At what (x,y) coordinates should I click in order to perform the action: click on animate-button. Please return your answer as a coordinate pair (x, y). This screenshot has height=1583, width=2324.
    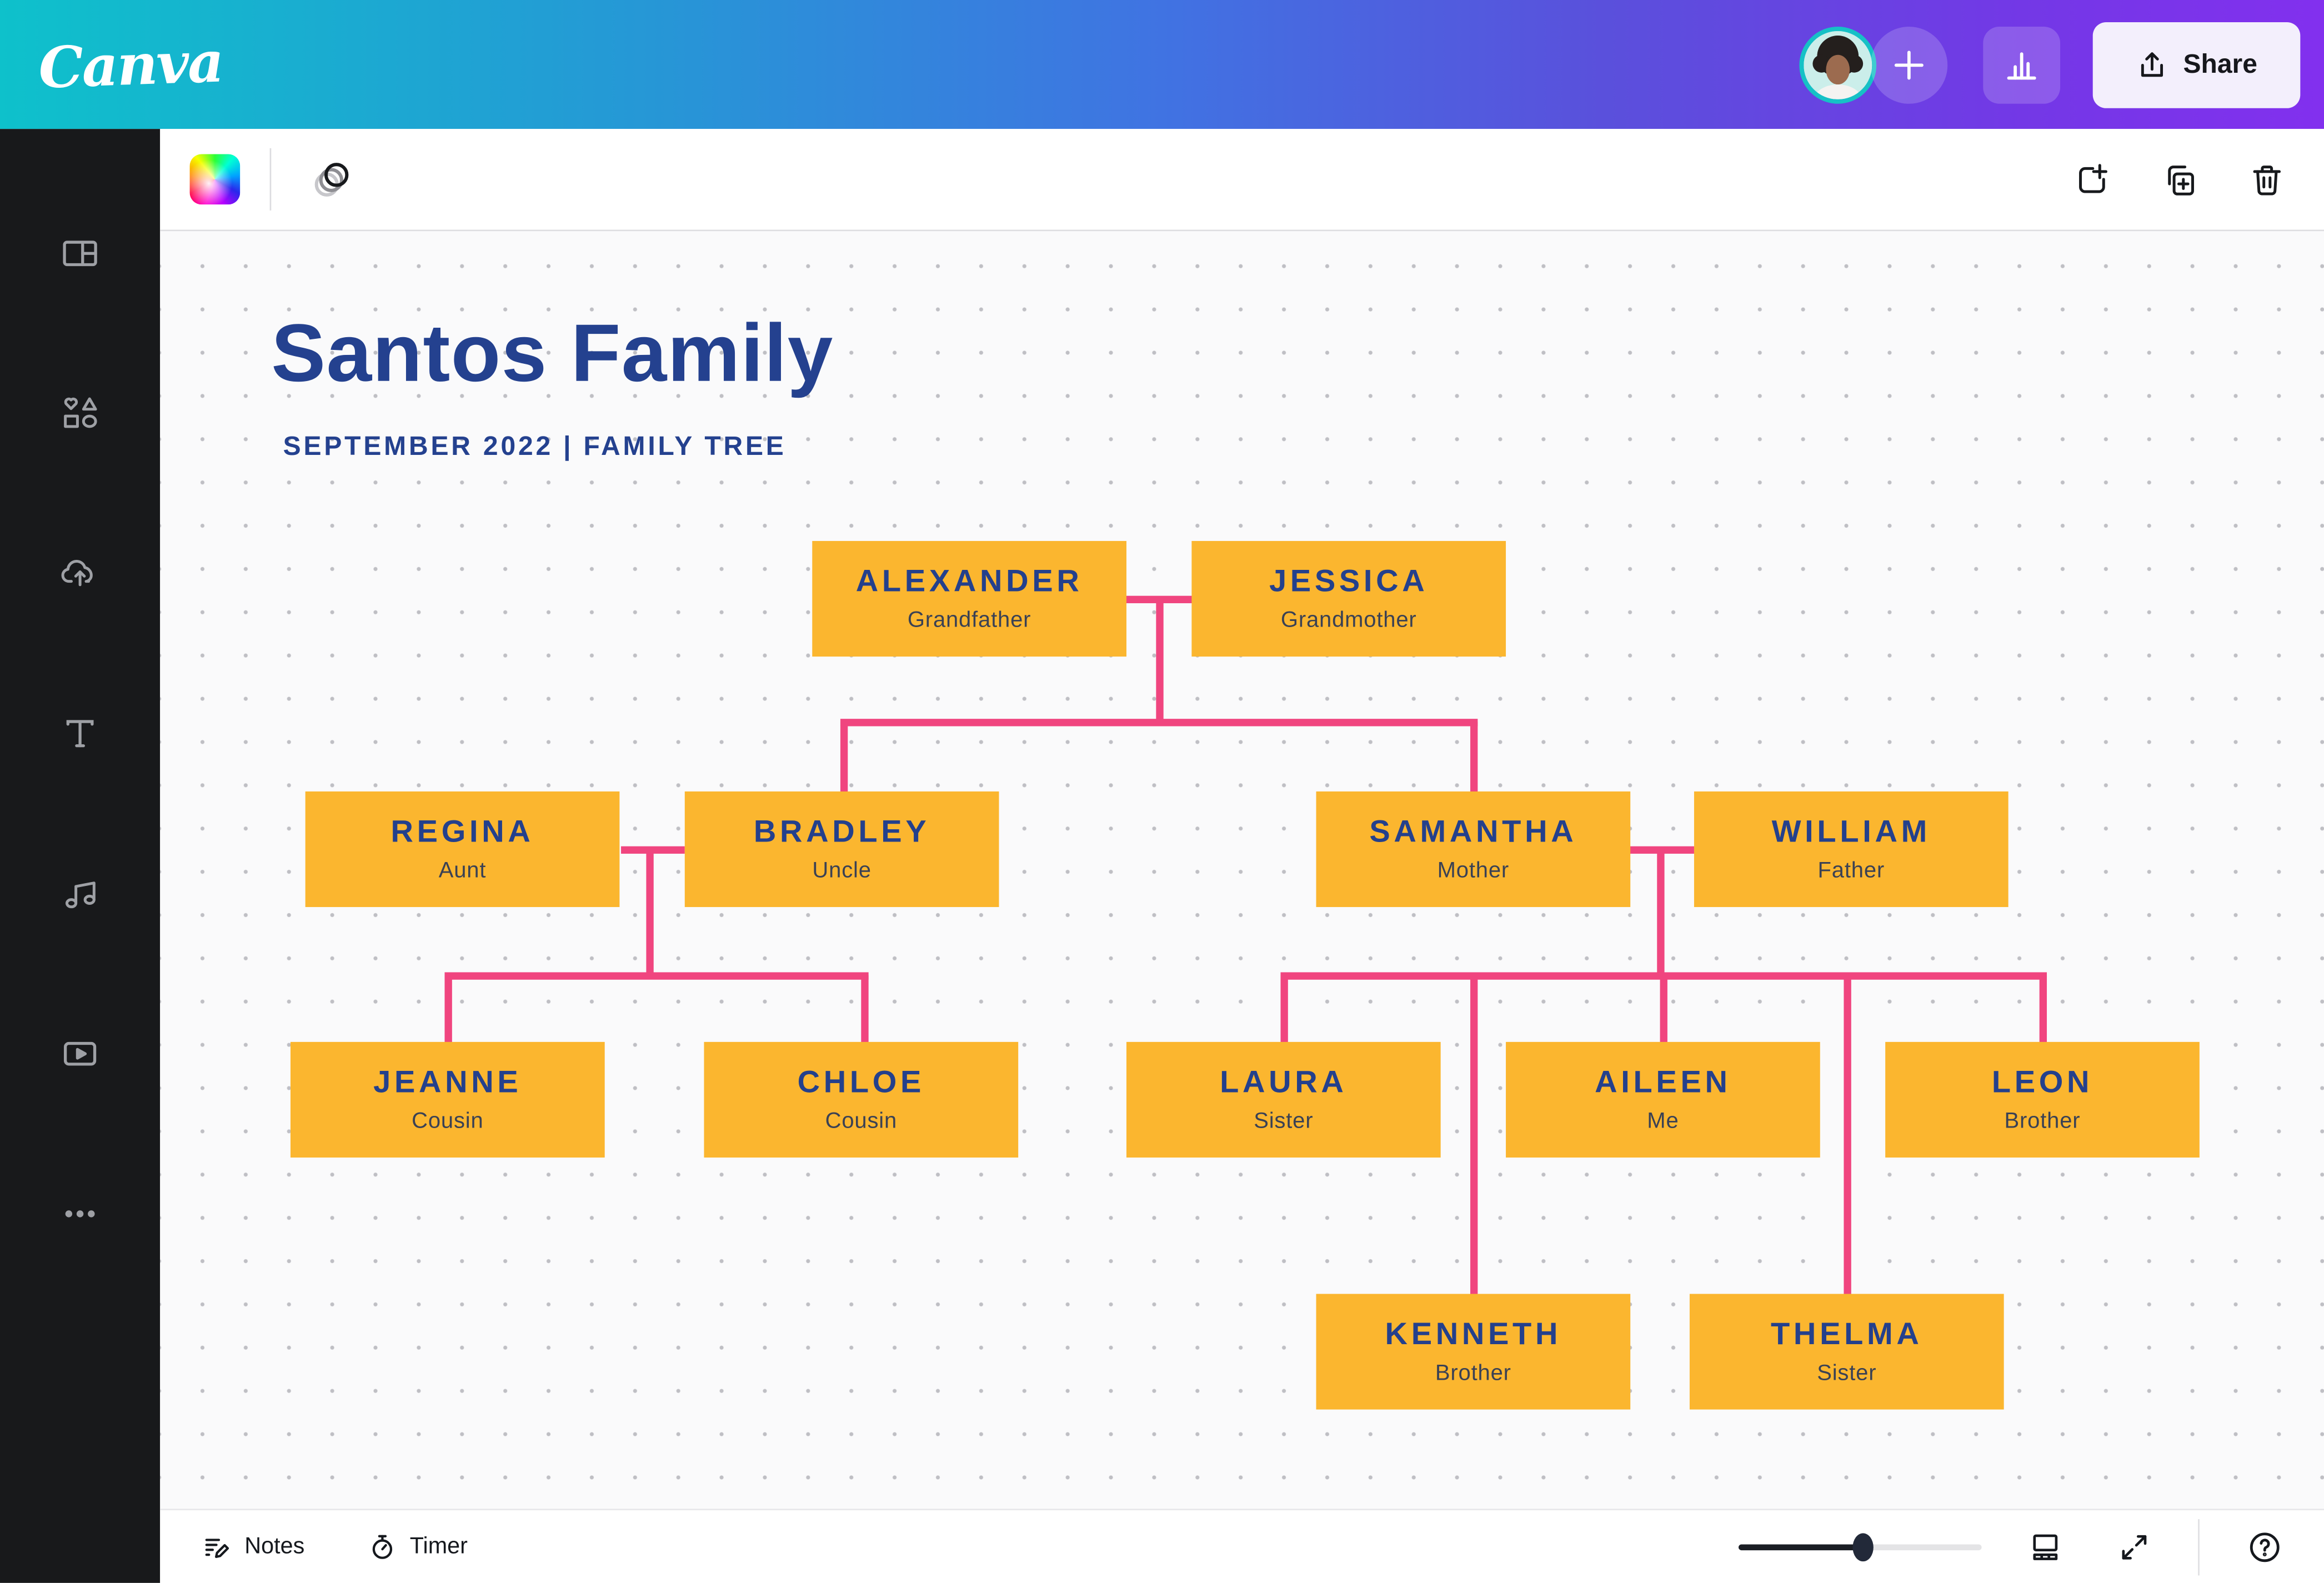
    Looking at the image, I should click on (332, 179).